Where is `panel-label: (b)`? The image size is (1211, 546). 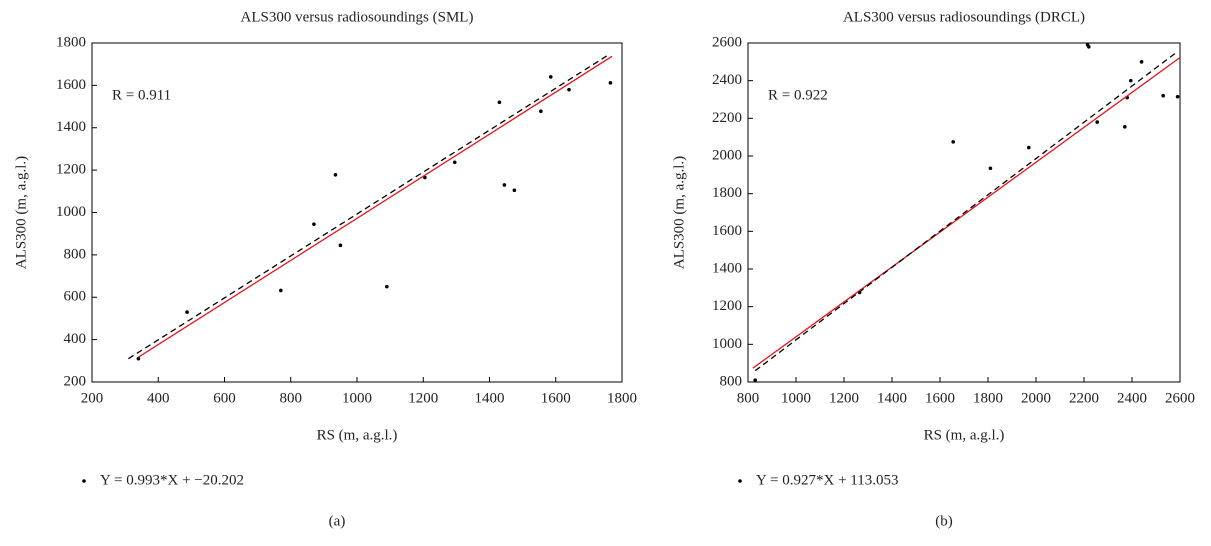
panel-label: (b) is located at coordinates (944, 521).